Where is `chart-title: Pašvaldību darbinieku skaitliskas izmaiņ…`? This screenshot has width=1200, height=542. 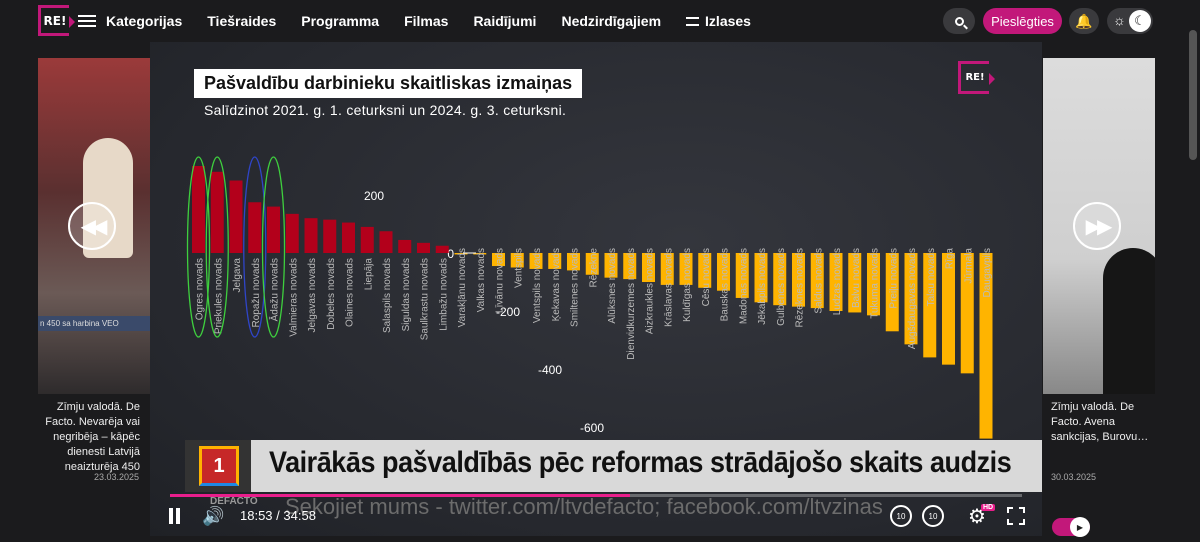 chart-title: Pašvaldību darbinieku skaitliskas izmaiņ… is located at coordinates (388, 83).